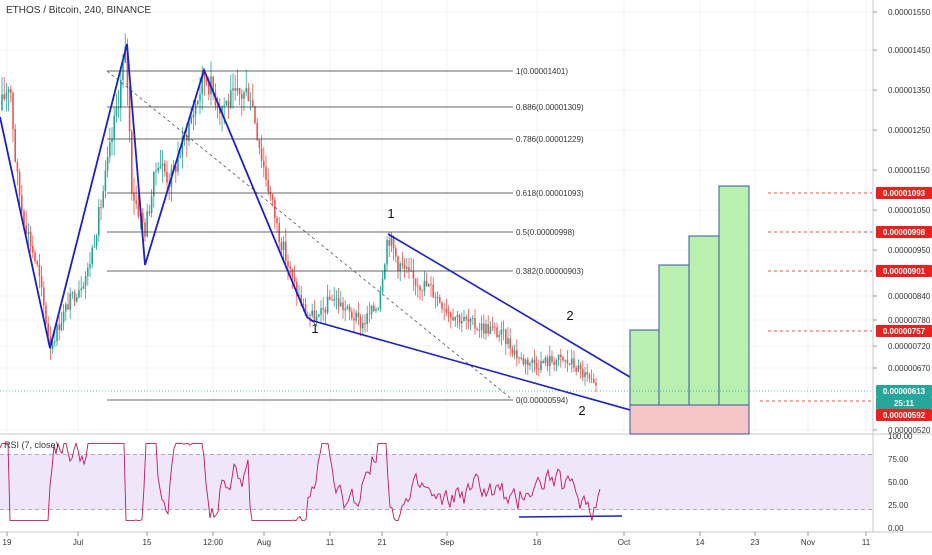 This screenshot has width=932, height=555. What do you see at coordinates (904, 193) in the screenshot?
I see `price-badge-text: 0.00001093` at bounding box center [904, 193].